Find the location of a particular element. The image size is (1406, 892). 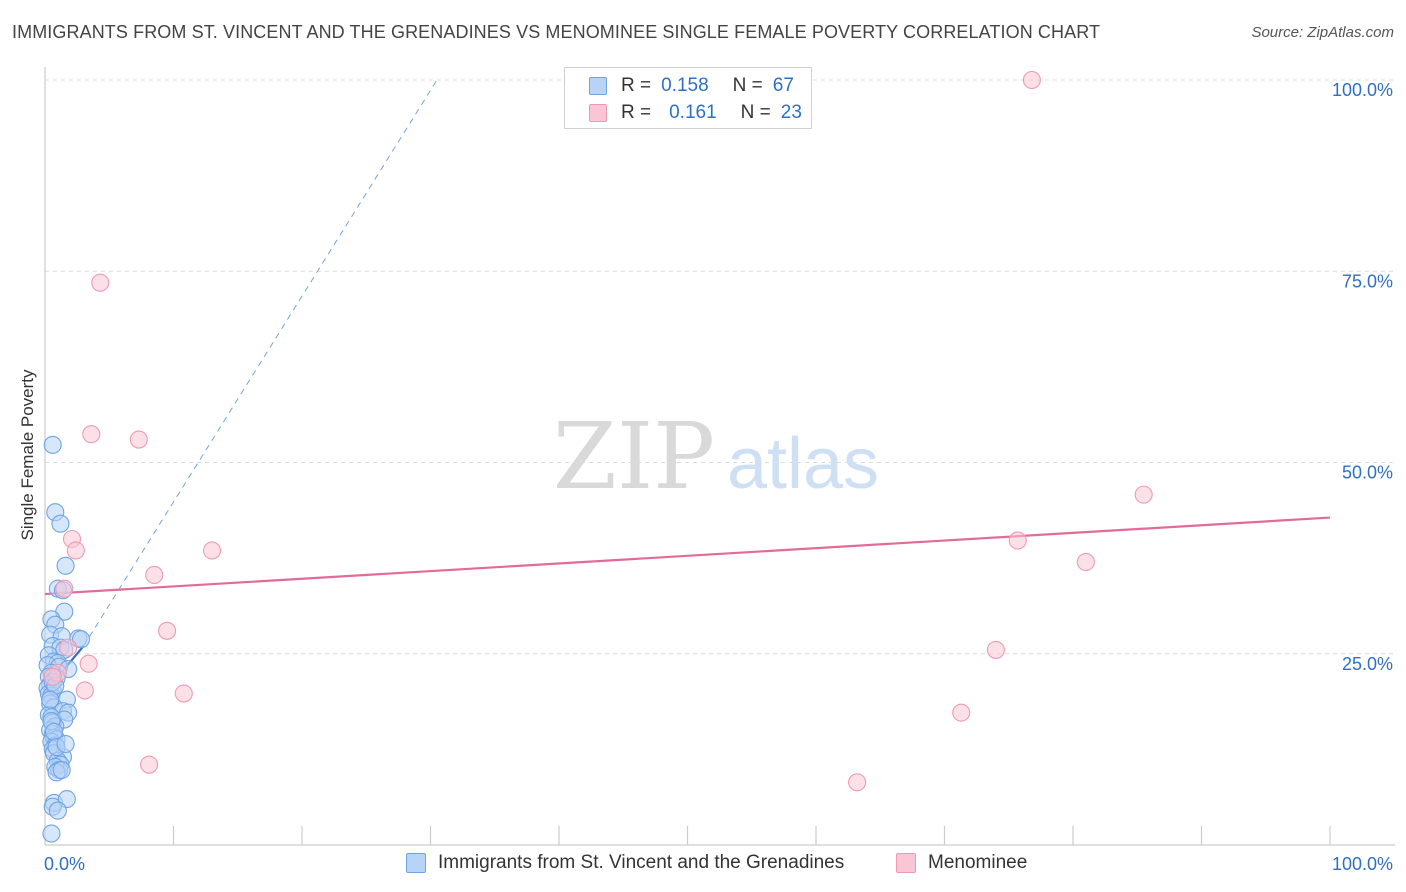

legend-r-value: 0.161 is located at coordinates (693, 112).